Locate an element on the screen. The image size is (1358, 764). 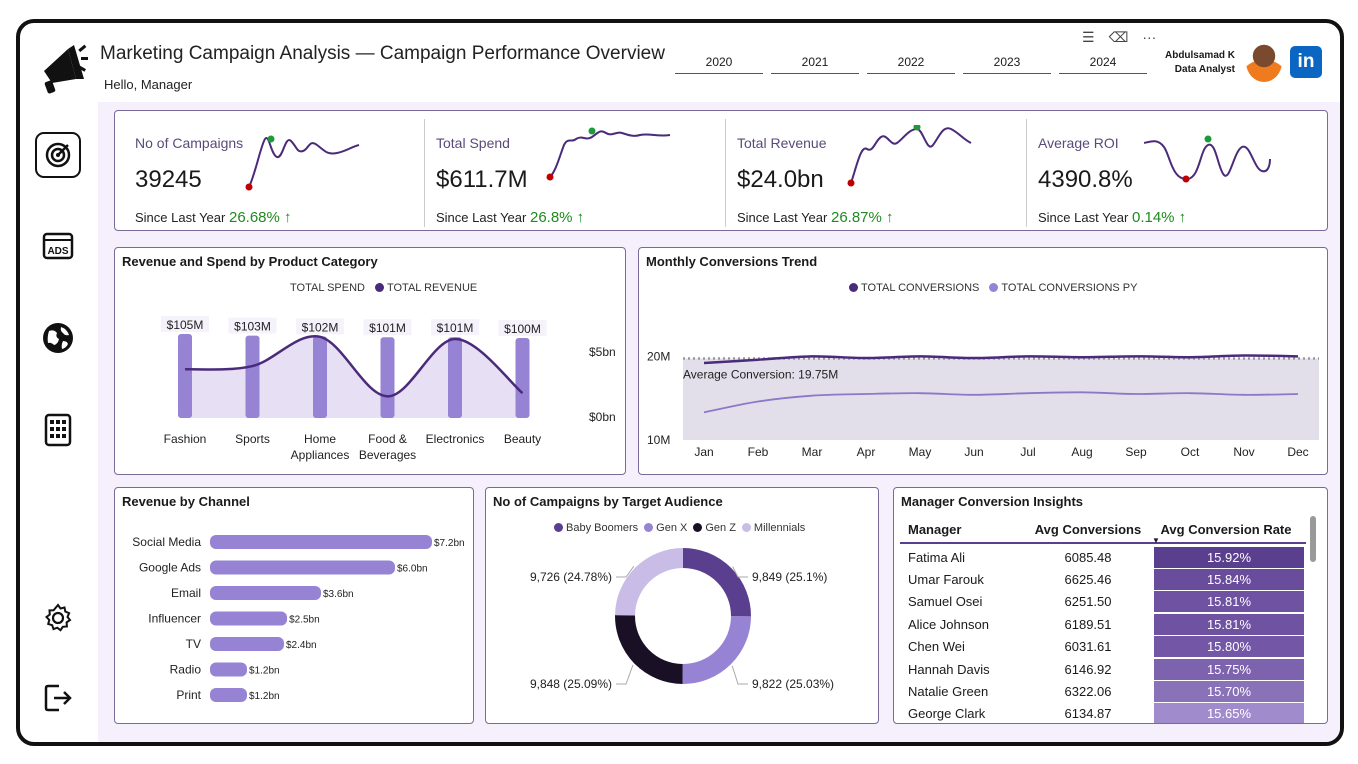
legend-revenue: TOTAL REVENUE is located at coordinates (425, 288).